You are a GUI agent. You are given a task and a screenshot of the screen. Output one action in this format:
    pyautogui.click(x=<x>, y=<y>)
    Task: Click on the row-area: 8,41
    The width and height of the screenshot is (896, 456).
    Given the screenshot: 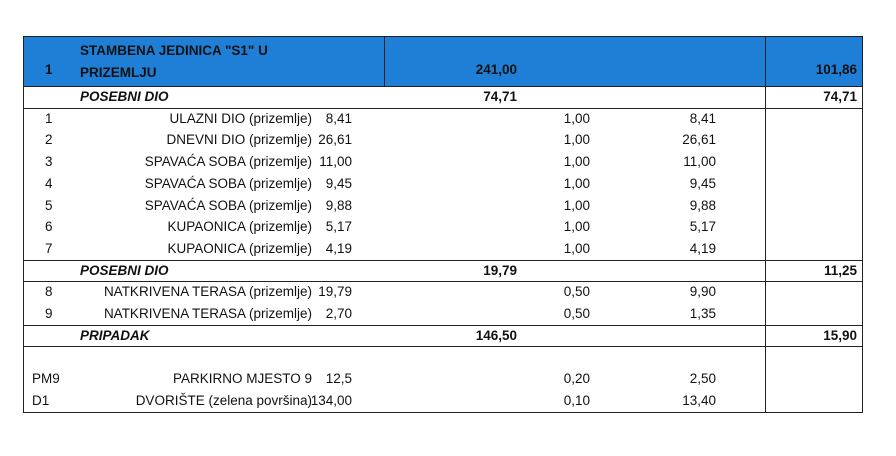 What is the action you would take?
    pyautogui.click(x=338, y=118)
    